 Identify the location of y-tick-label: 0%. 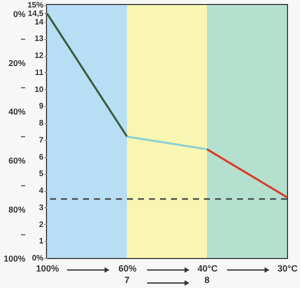
(38, 258).